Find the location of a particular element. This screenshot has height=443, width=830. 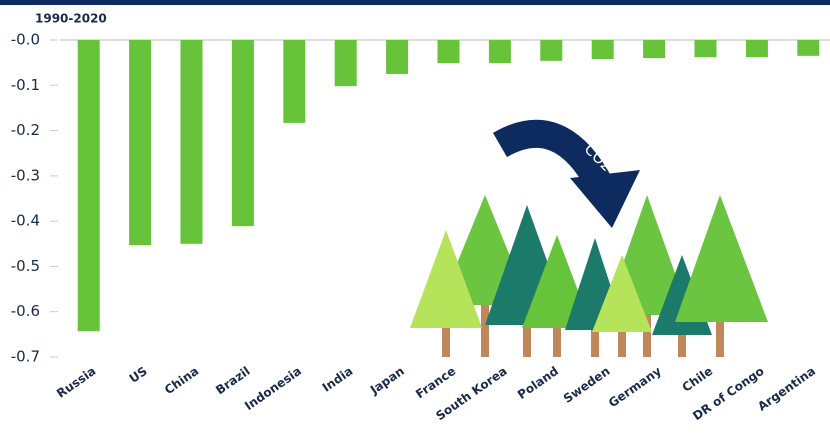

x-tick-label: US is located at coordinates (138, 375).